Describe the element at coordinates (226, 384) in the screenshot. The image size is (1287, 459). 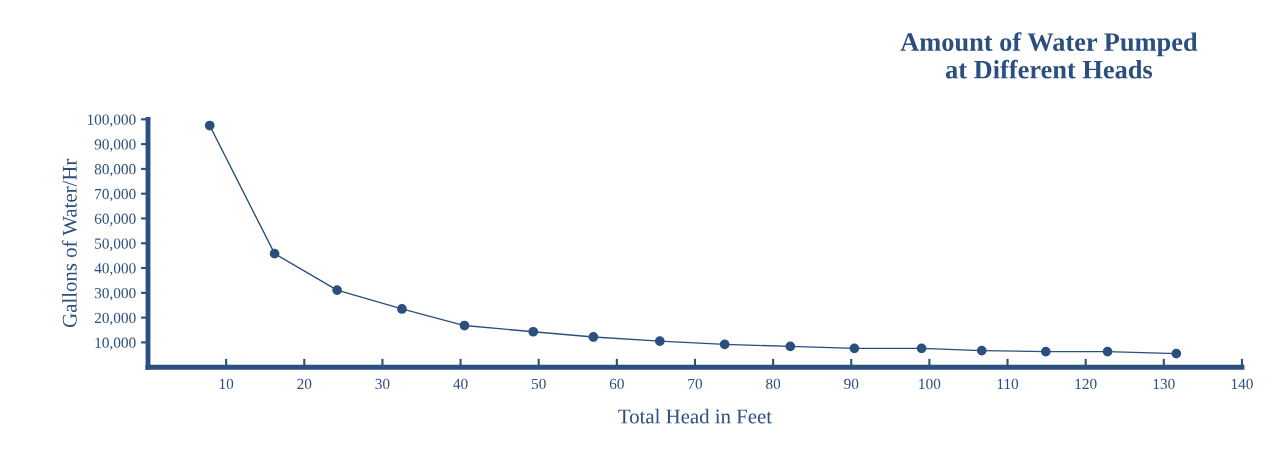
I see `x-tick-label: 10` at that location.